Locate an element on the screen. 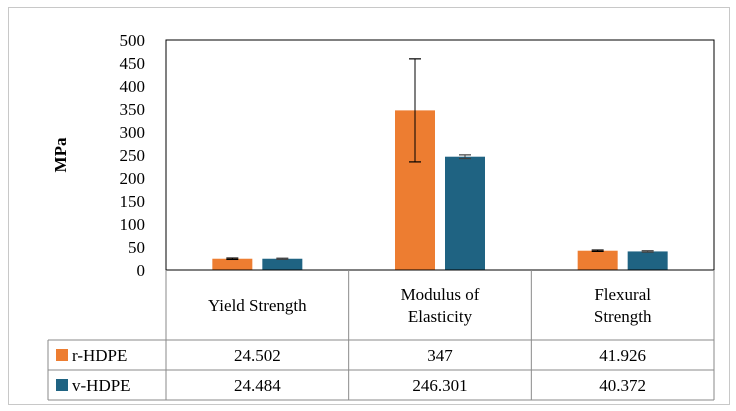  legend-key-v-hdpe is located at coordinates (62, 385).